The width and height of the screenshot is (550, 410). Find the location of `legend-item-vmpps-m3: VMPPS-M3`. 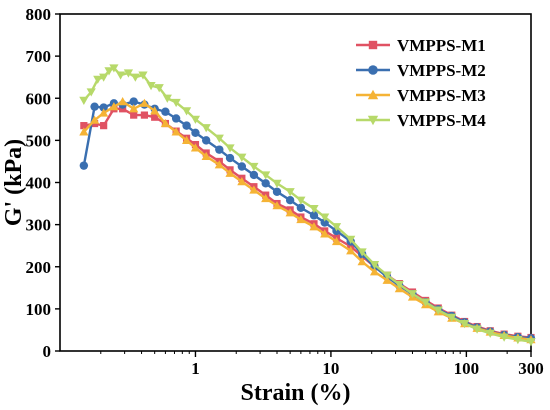

legend-item-vmpps-m3: VMPPS-M3 is located at coordinates (421, 95).